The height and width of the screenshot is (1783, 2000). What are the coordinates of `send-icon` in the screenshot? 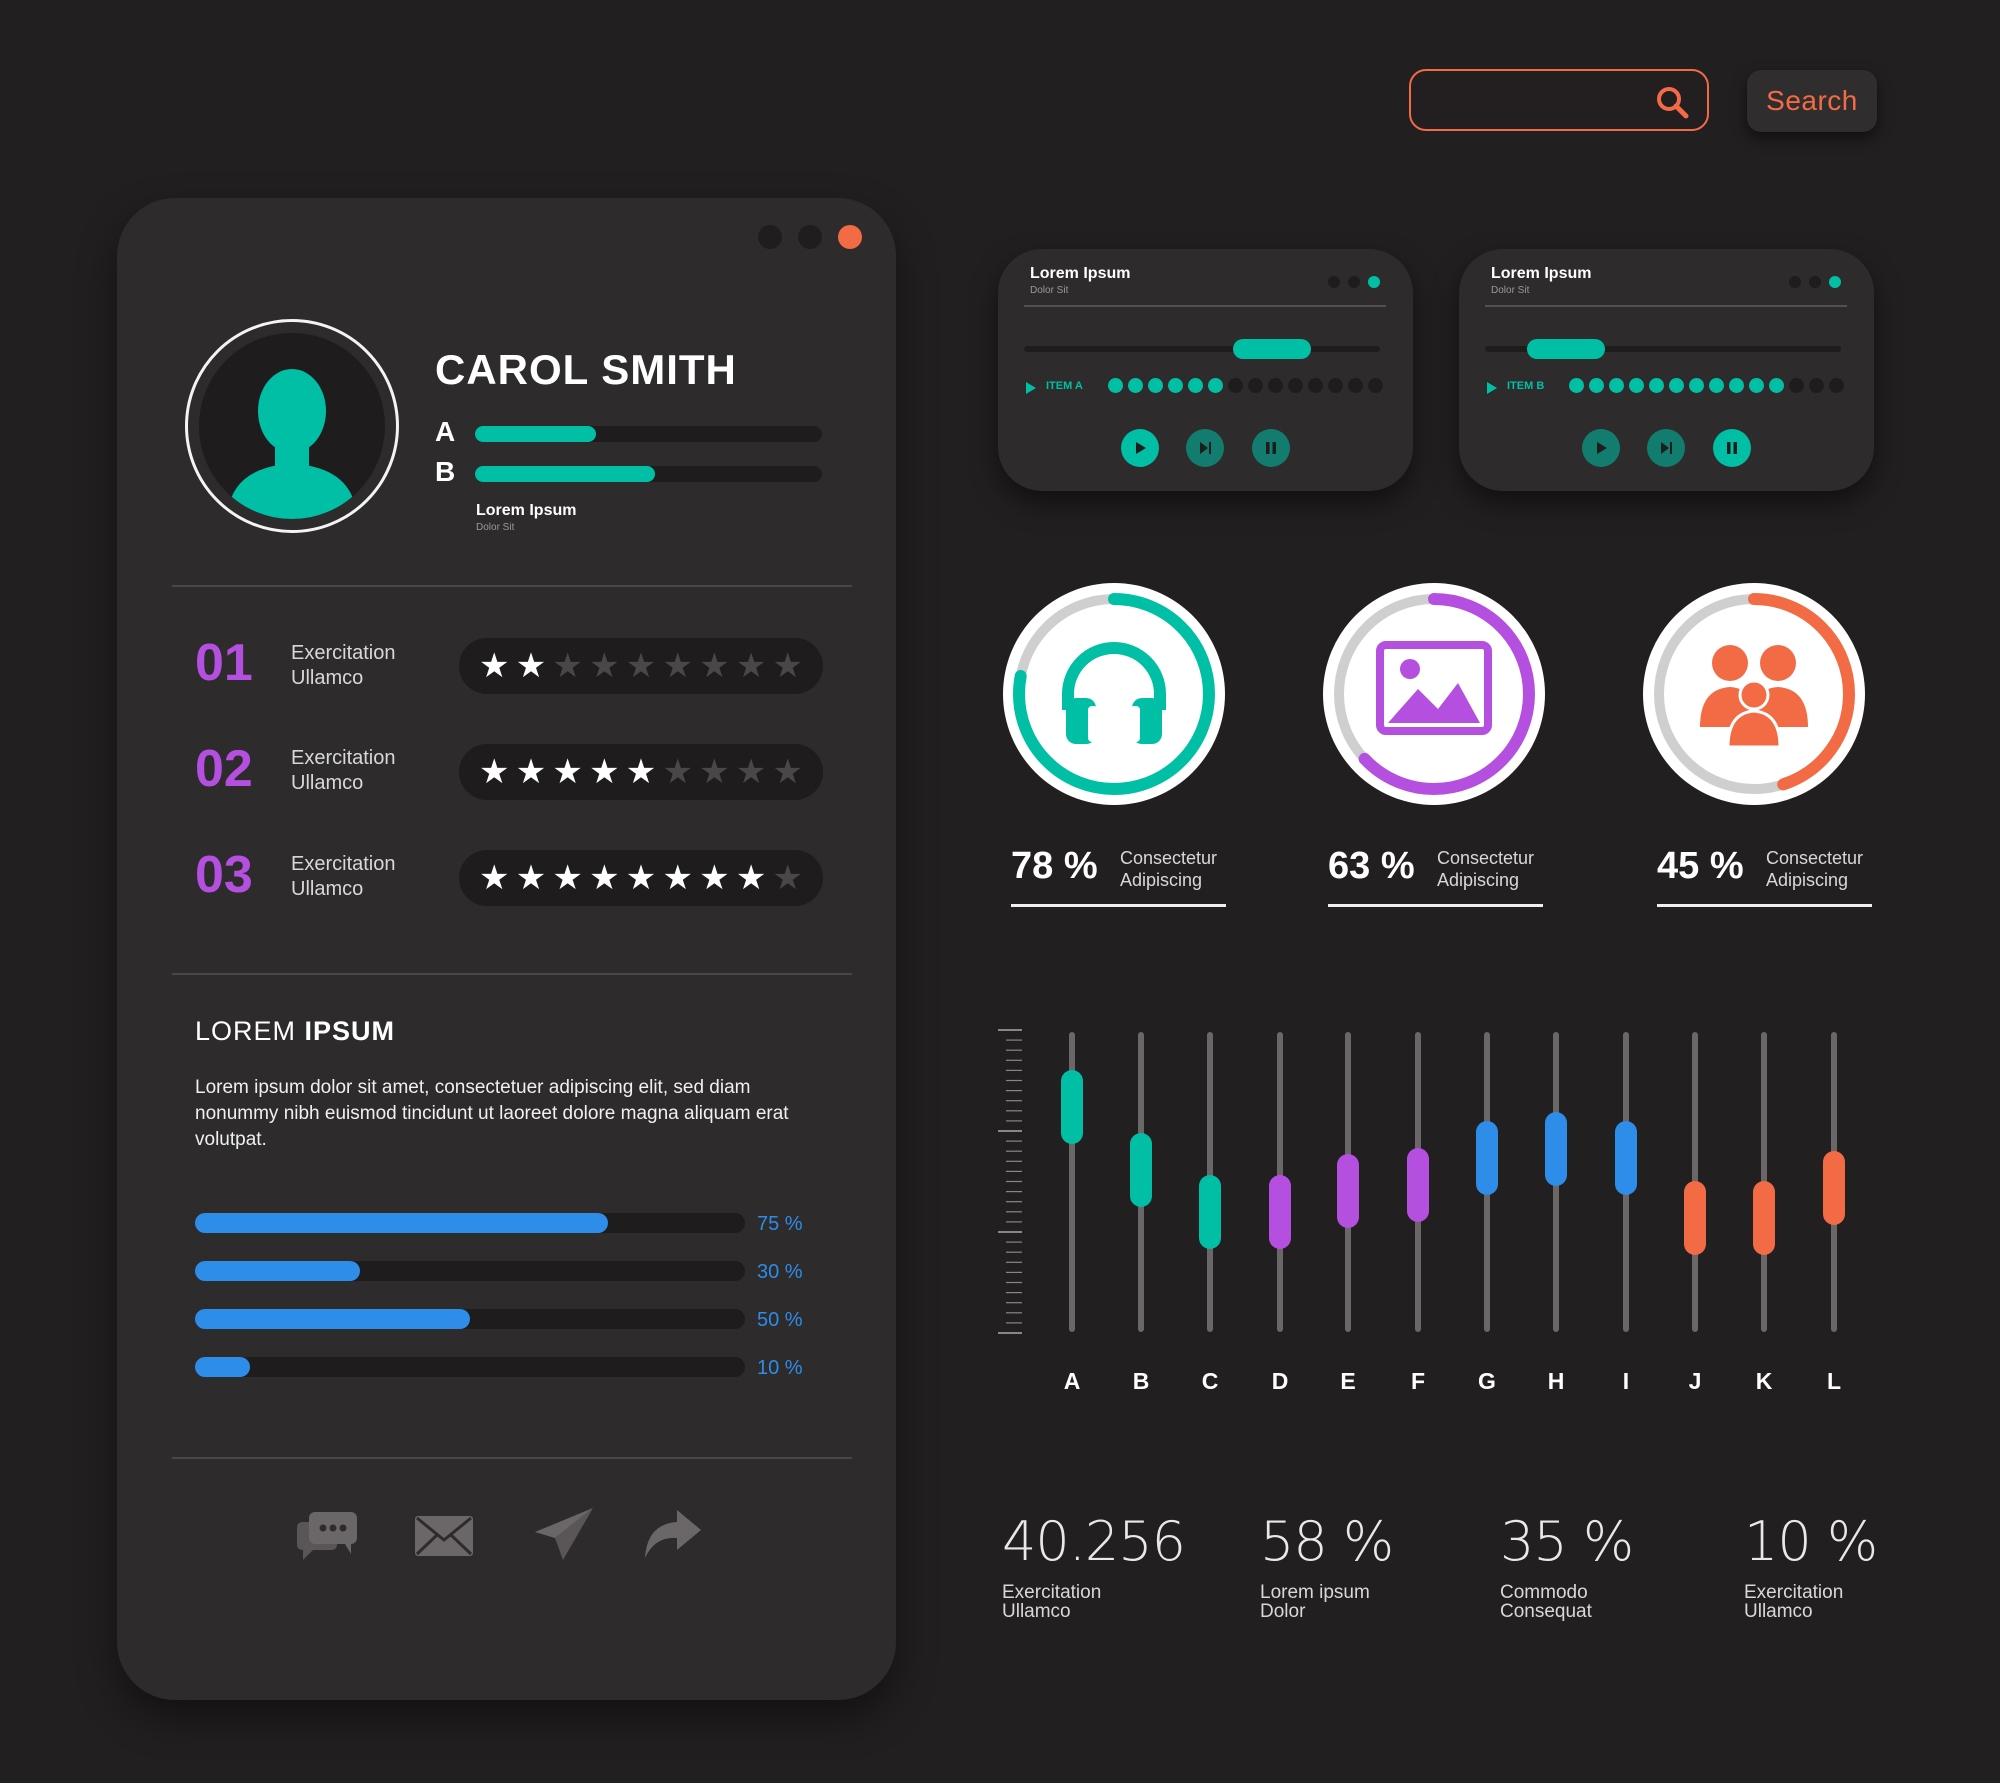 It's located at (565, 1534).